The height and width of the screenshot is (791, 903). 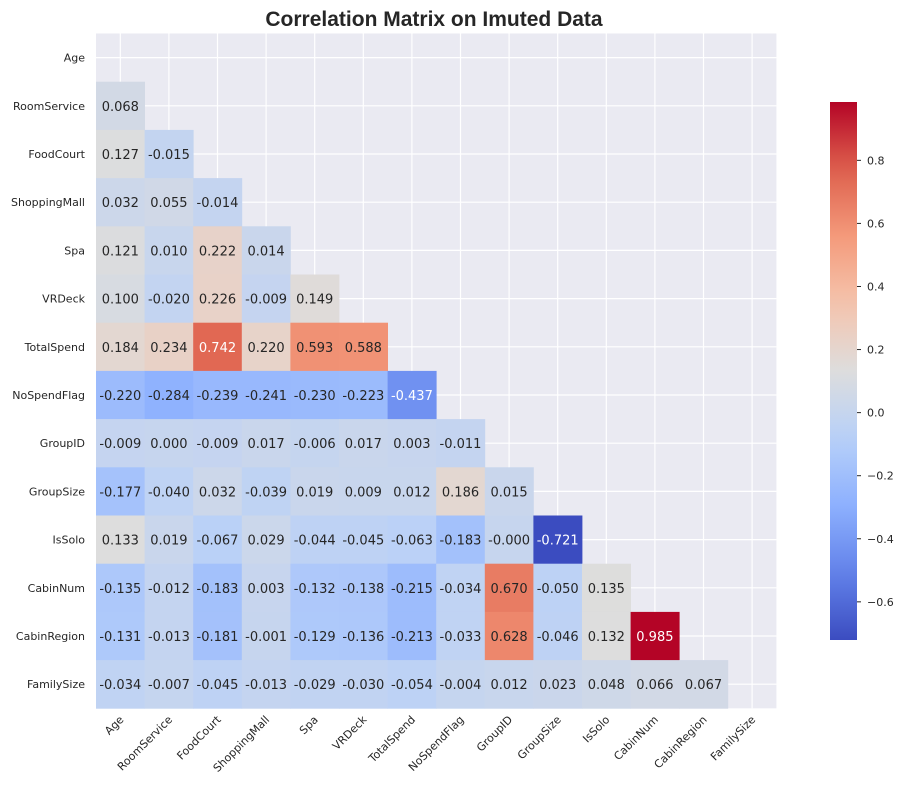 I want to click on y-tick-label: GroupID, so click(x=62, y=443).